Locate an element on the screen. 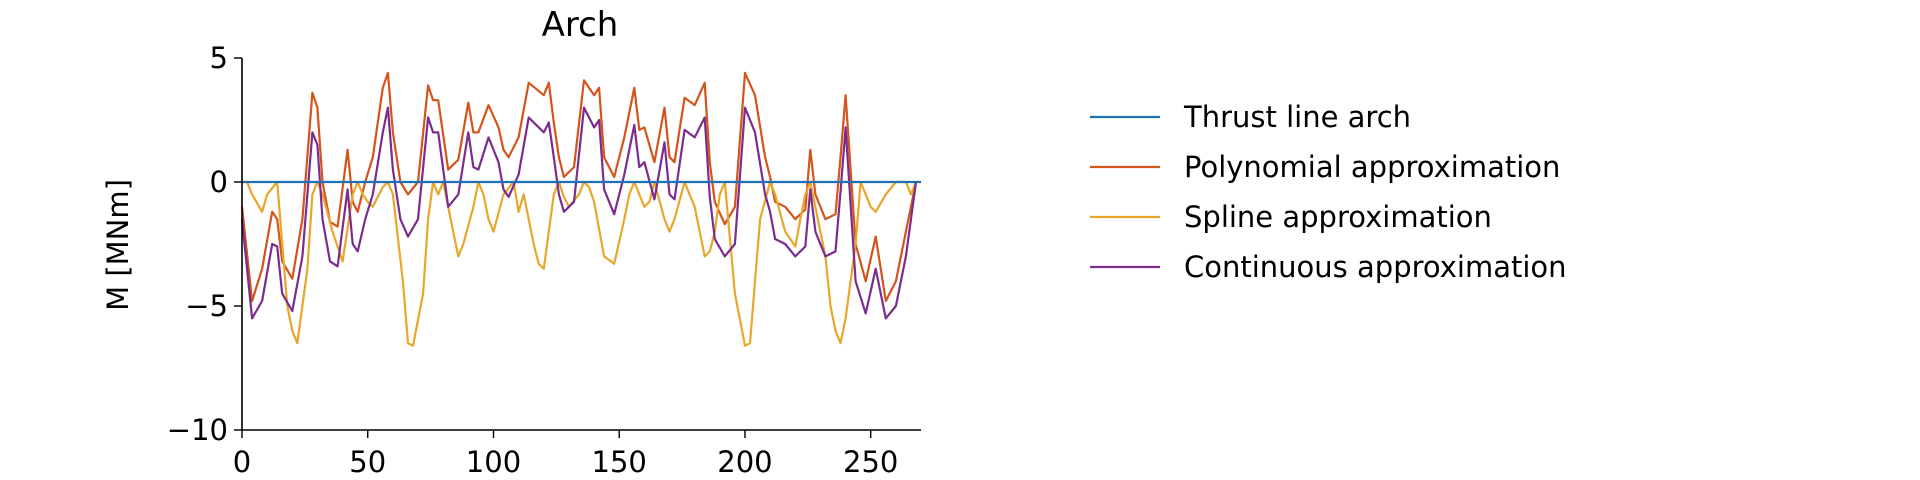  legend-entry: Spline approximation is located at coordinates (1338, 217).